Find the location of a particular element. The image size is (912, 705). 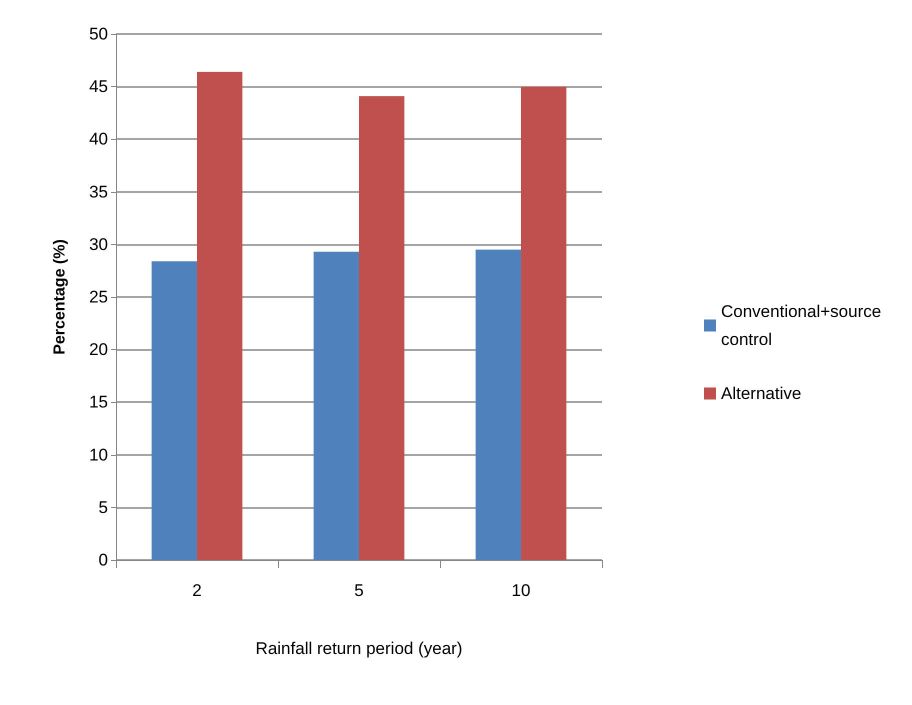

legend-label: Conventional+source control is located at coordinates (803, 325).